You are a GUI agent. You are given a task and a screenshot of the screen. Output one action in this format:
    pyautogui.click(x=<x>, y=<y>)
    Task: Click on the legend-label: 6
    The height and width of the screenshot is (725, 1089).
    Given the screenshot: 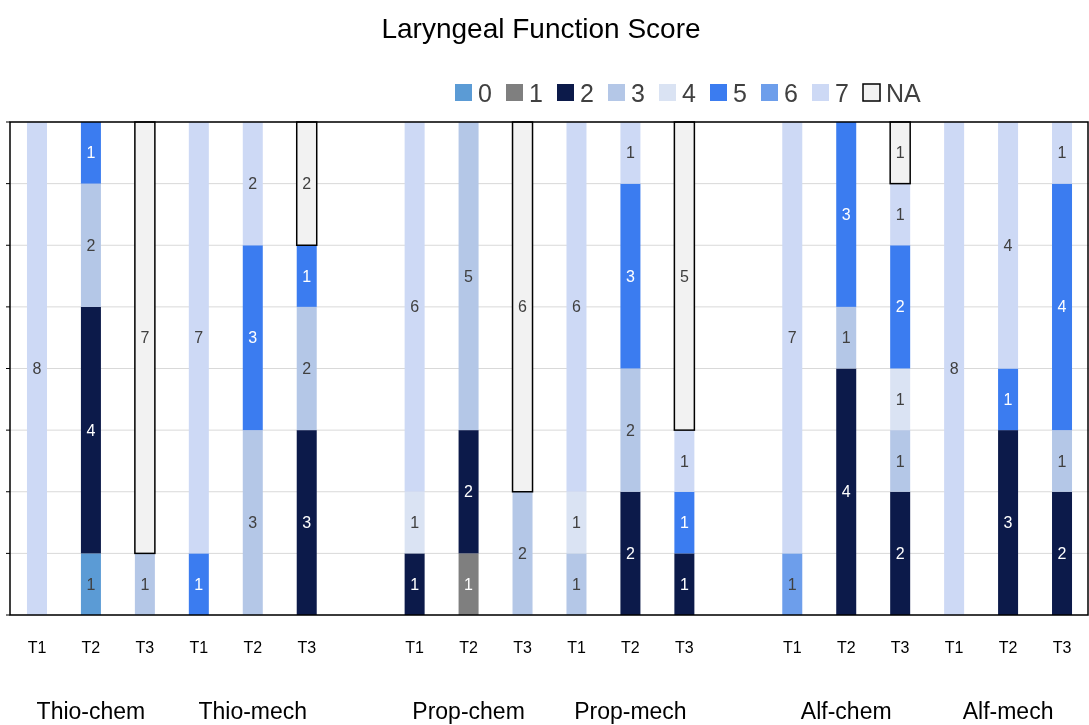 What is the action you would take?
    pyautogui.click(x=791, y=92)
    